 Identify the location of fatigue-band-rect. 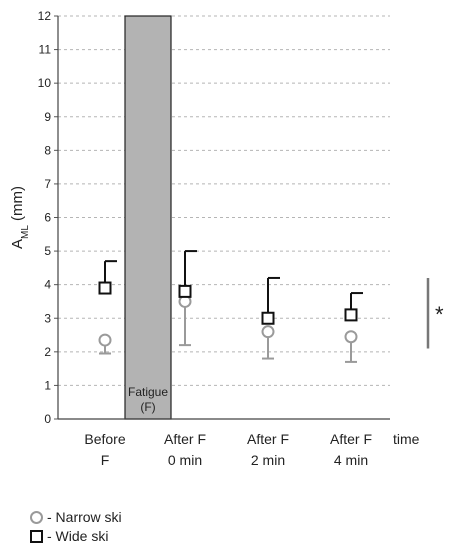
(148, 217).